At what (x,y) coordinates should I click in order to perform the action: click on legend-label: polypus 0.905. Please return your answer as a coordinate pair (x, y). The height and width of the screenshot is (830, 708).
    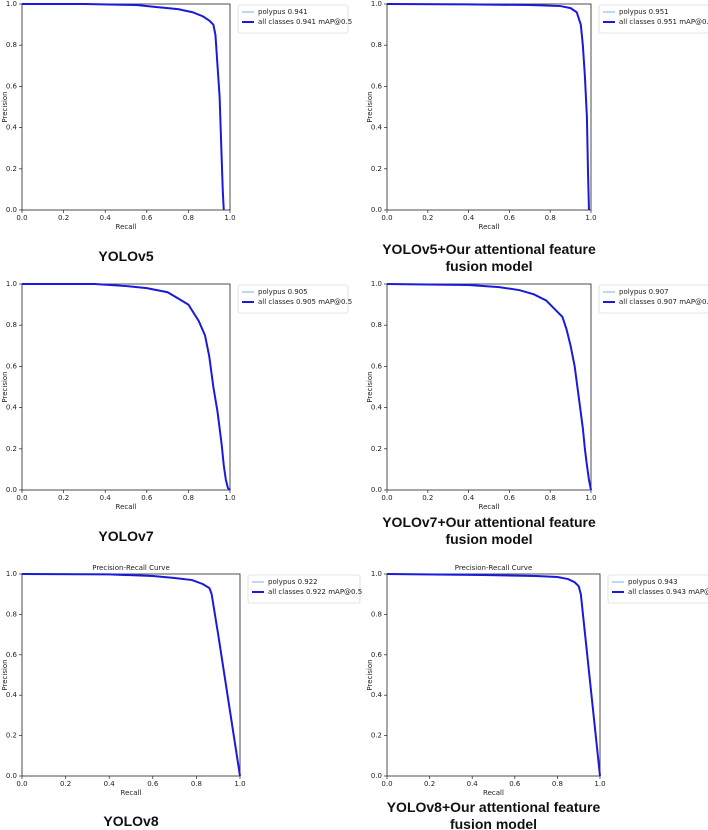
    Looking at the image, I should click on (283, 292).